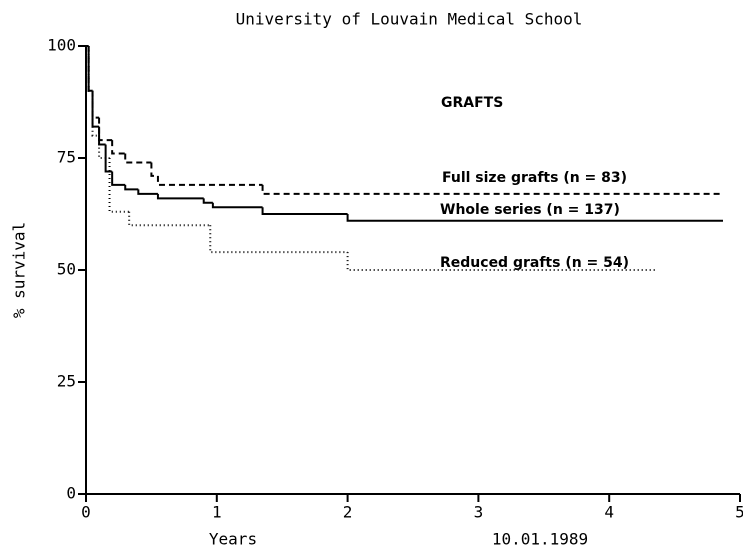  What do you see at coordinates (409, 19) in the screenshot?
I see `chart-title: University of Louvain Medical School` at bounding box center [409, 19].